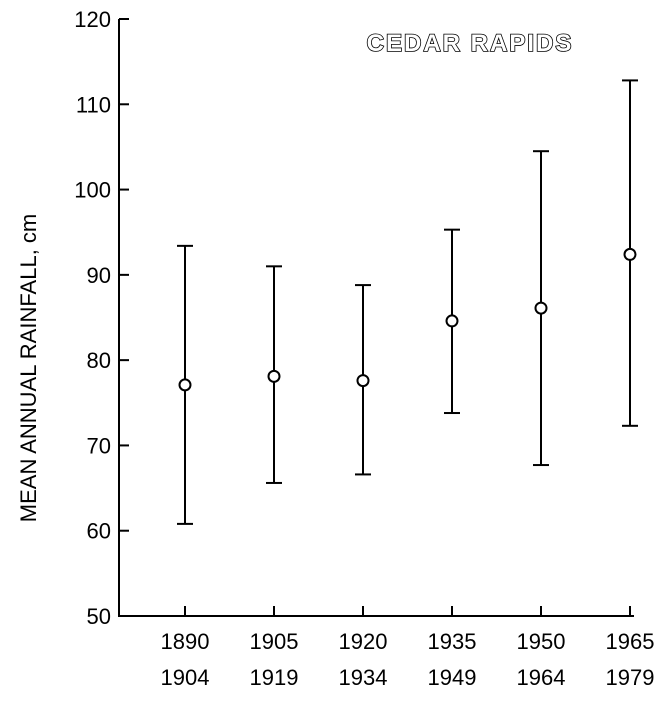  I want to click on y-axis-title: MEAN ANNUAL RAINFALL, cm, so click(28, 368).